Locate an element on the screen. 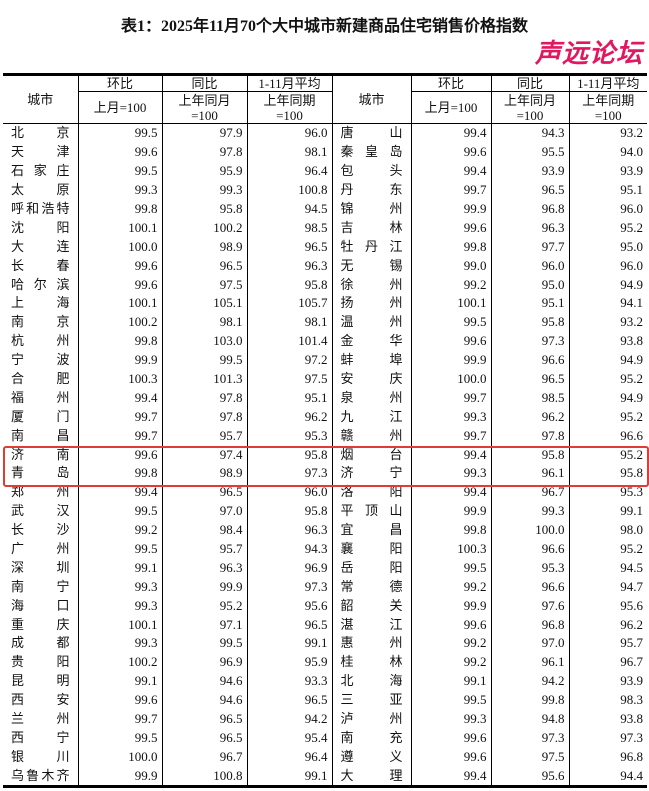  yoy-value: 96.0 is located at coordinates (529, 266).